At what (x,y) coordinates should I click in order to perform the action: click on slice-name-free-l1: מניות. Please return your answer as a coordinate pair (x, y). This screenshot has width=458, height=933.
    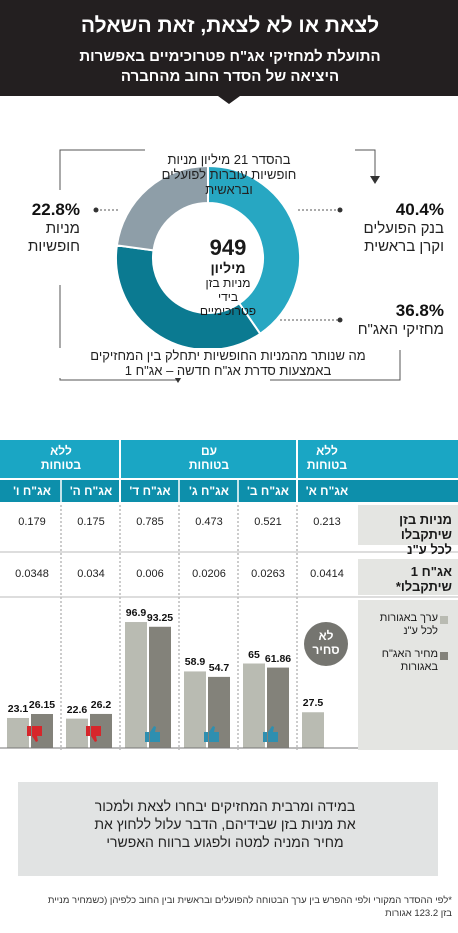
    Looking at the image, I should click on (62, 228).